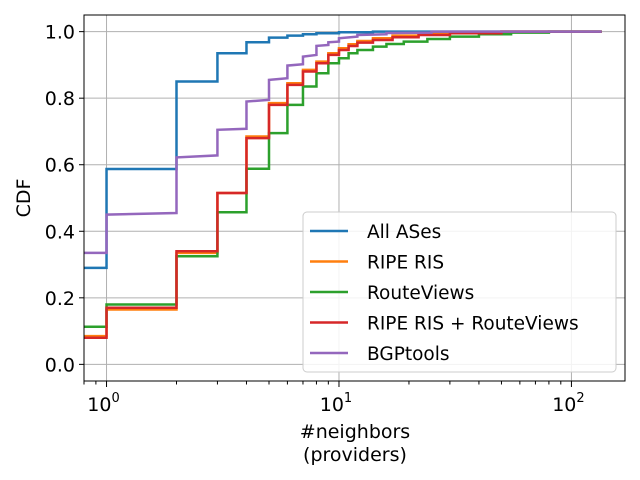 This screenshot has height=480, width=640. Describe the element at coordinates (60, 99) in the screenshot. I see `y-tick-label: 0.8` at that location.